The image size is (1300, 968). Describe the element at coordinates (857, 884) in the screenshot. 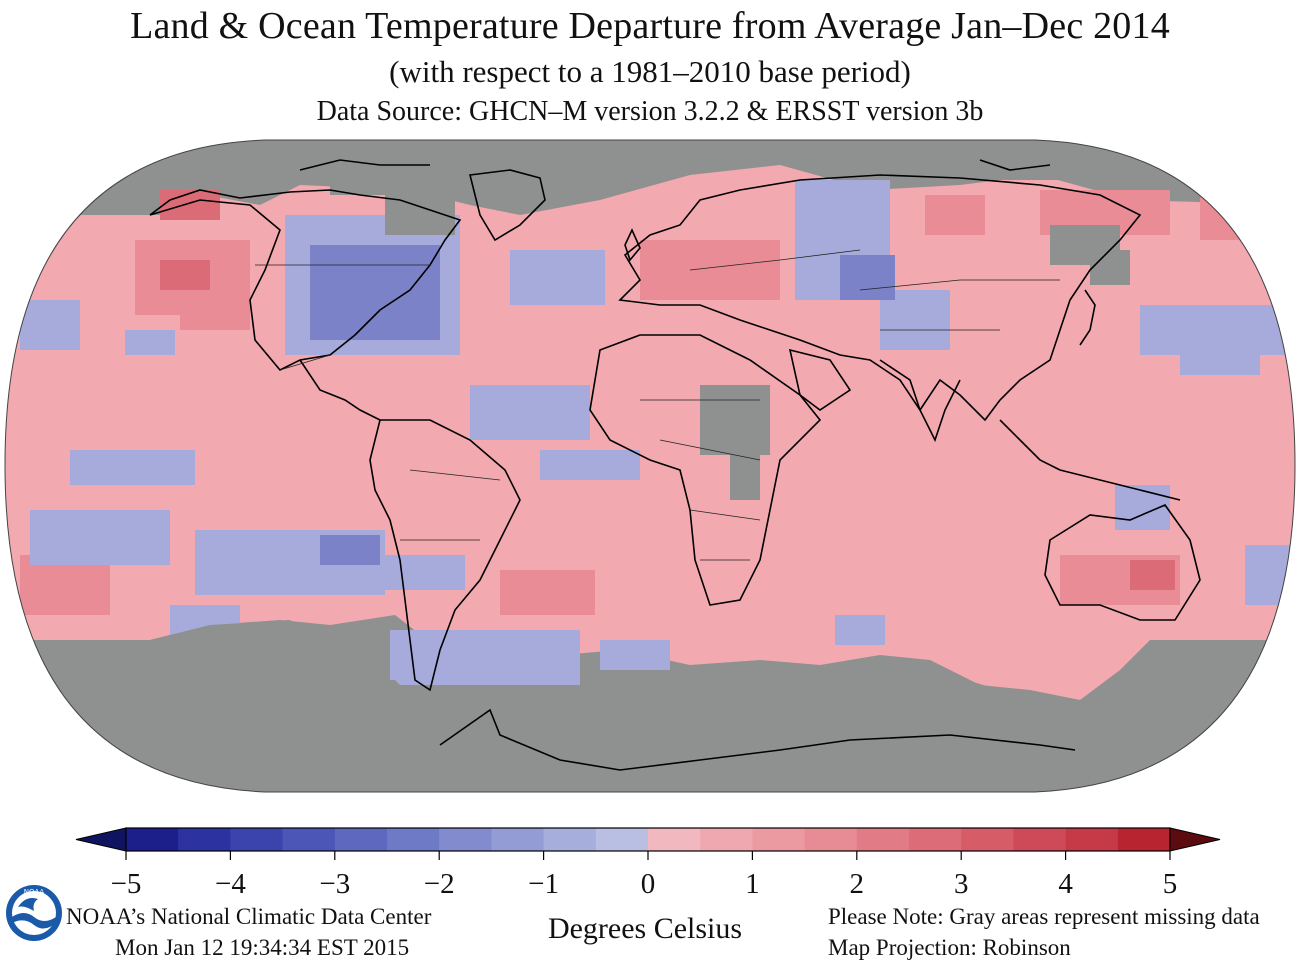

I see `colorbar-tick-label: 2` at that location.